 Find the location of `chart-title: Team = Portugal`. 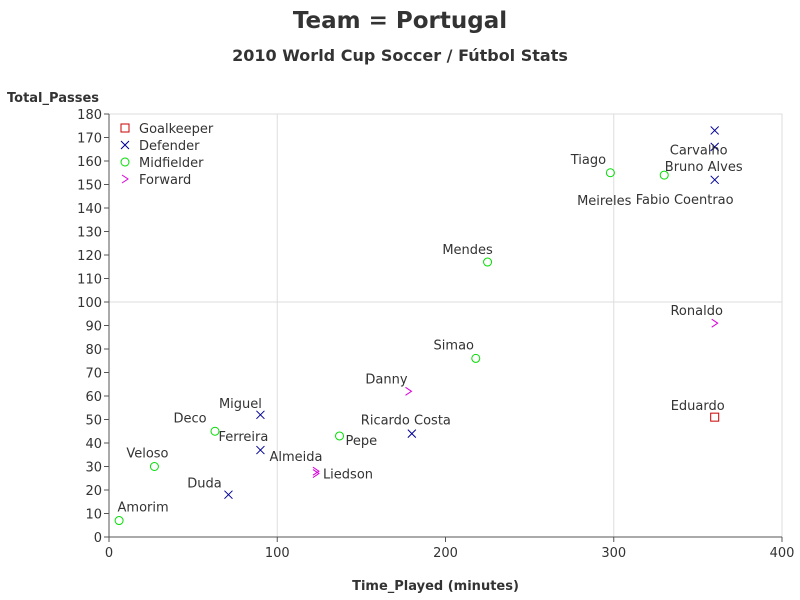

chart-title: Team = Portugal is located at coordinates (400, 21).